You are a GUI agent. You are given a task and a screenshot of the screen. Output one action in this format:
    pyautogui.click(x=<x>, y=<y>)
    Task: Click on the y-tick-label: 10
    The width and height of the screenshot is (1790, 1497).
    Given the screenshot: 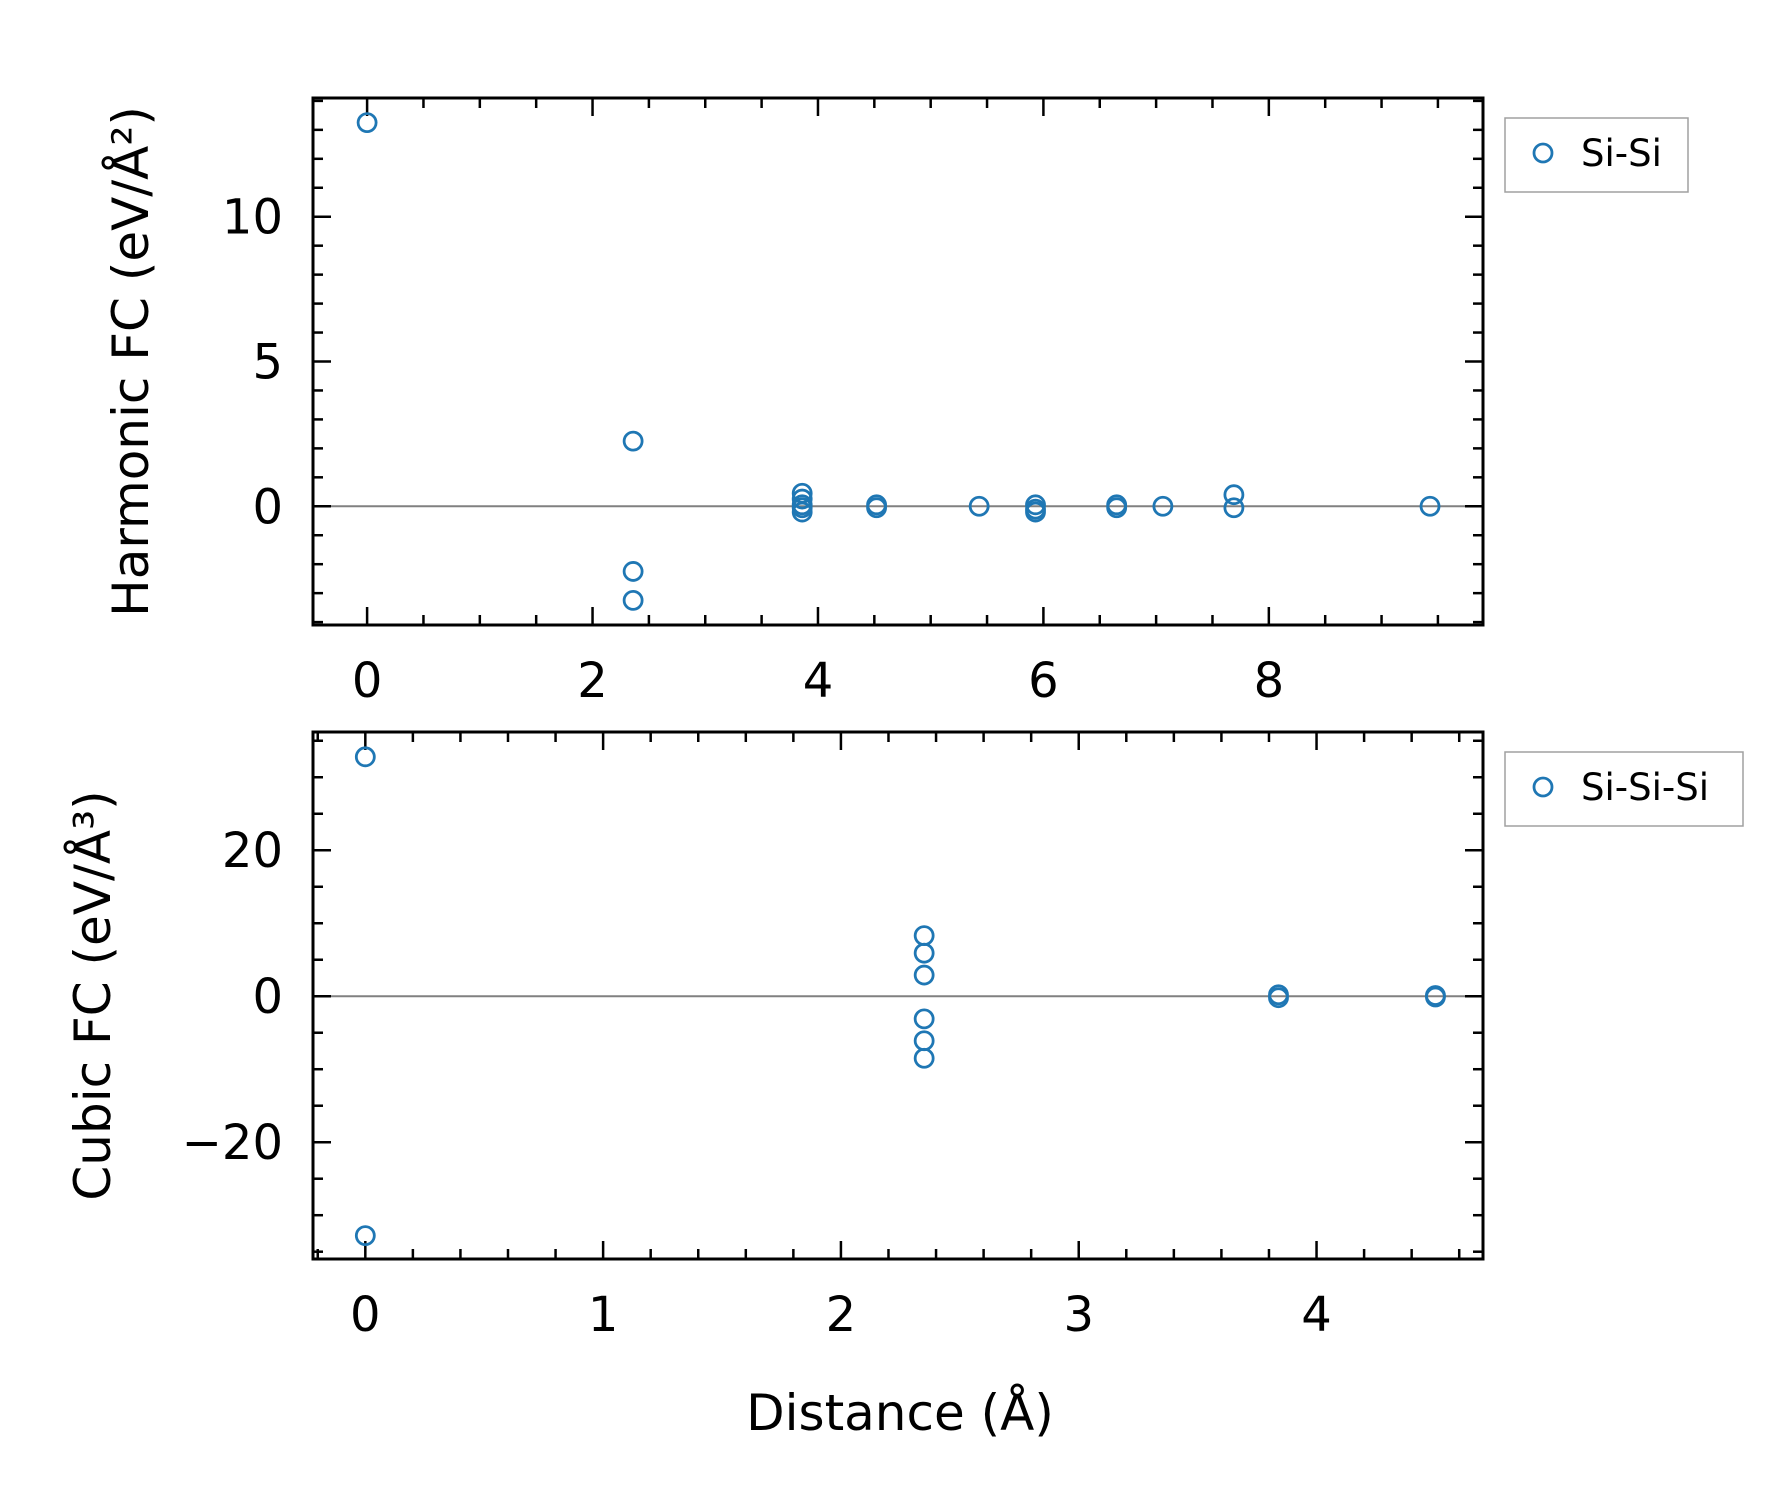 What is the action you would take?
    pyautogui.click(x=252, y=218)
    